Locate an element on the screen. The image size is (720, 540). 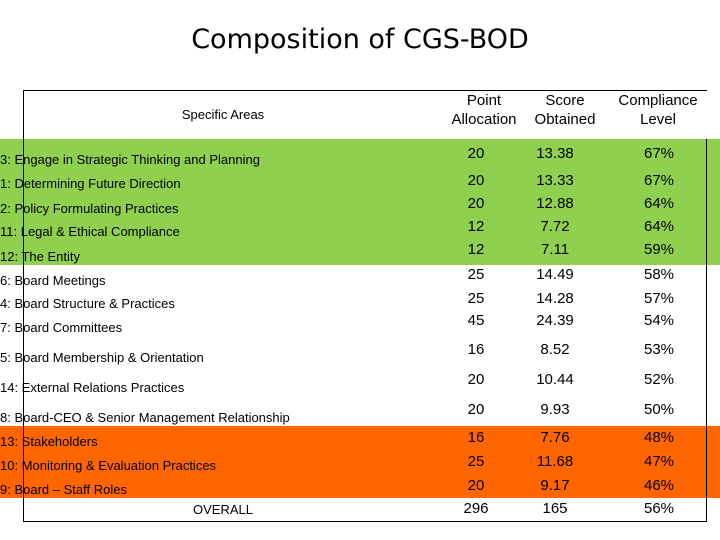
row-score: 7.76 is located at coordinates (555, 437).